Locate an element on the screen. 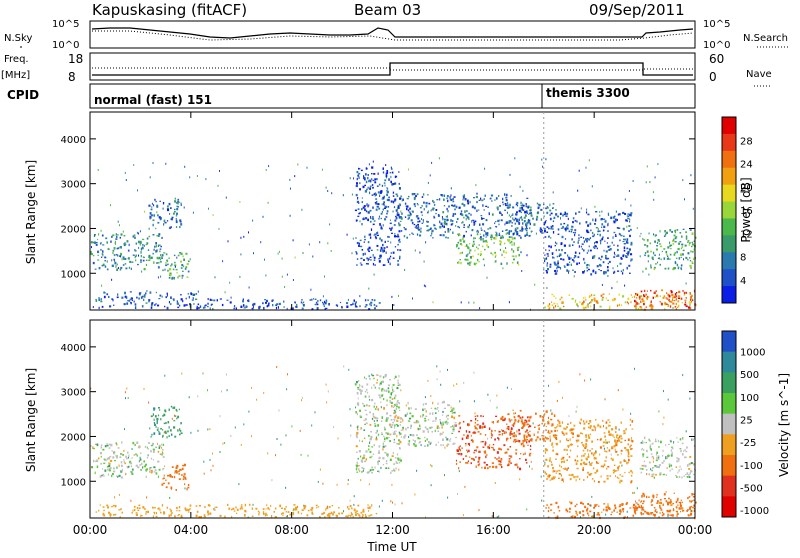 The width and height of the screenshot is (800, 558). power-ylabel: Slant Range [km] is located at coordinates (31, 212).